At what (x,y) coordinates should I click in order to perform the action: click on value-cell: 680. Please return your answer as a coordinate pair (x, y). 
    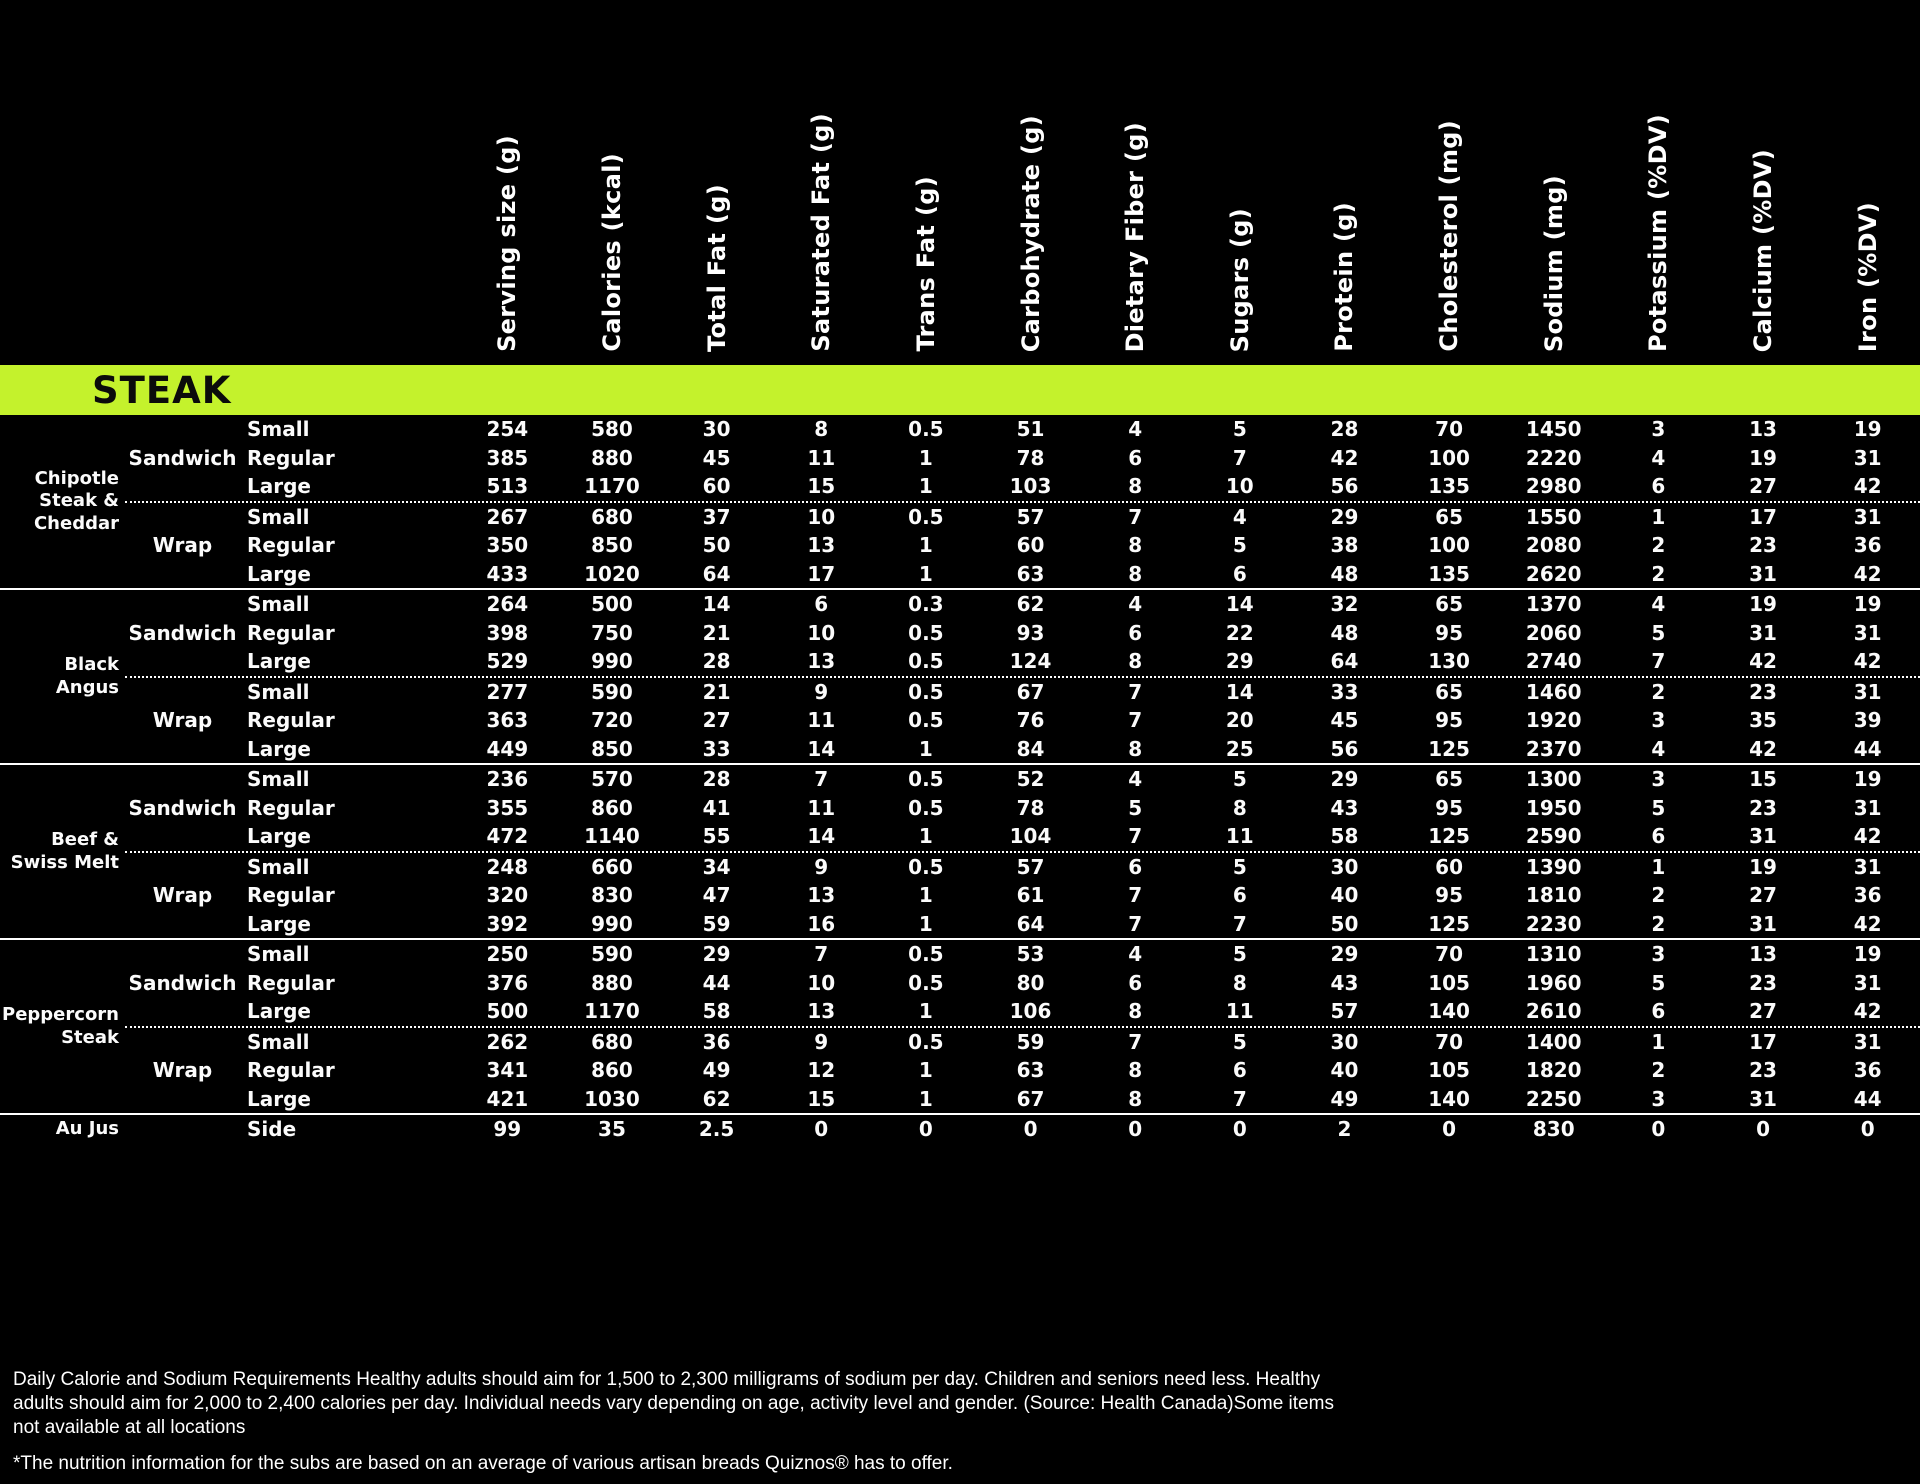
    Looking at the image, I should click on (612, 1041).